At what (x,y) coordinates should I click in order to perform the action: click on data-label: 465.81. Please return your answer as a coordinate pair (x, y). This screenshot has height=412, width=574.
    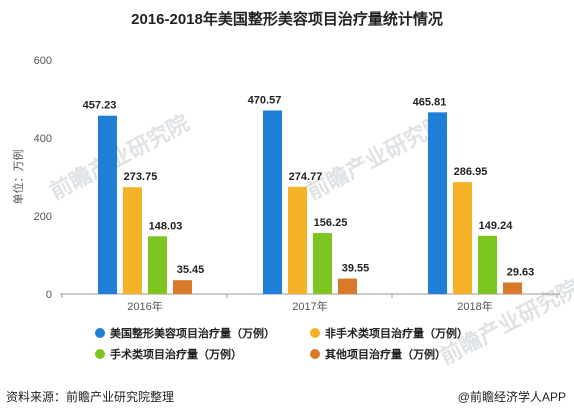
    Looking at the image, I should click on (430, 102).